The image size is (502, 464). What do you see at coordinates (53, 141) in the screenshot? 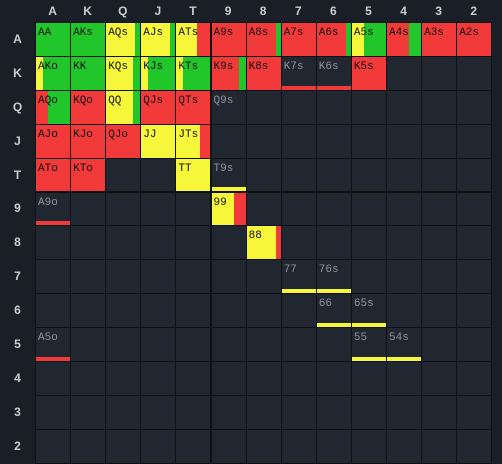
I see `hand-cell-ajo: AJo` at bounding box center [53, 141].